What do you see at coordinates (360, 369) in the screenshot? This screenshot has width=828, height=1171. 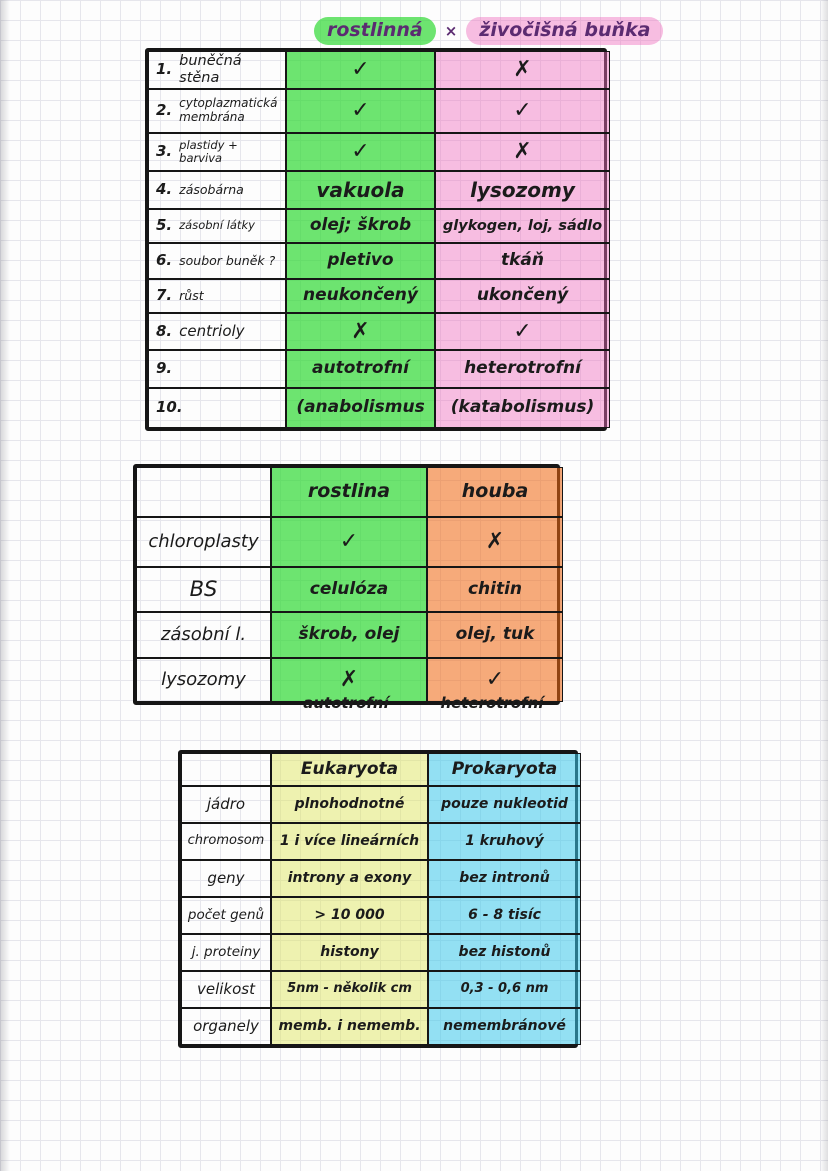 I see `cell-plant-value: autotrofní` at bounding box center [360, 369].